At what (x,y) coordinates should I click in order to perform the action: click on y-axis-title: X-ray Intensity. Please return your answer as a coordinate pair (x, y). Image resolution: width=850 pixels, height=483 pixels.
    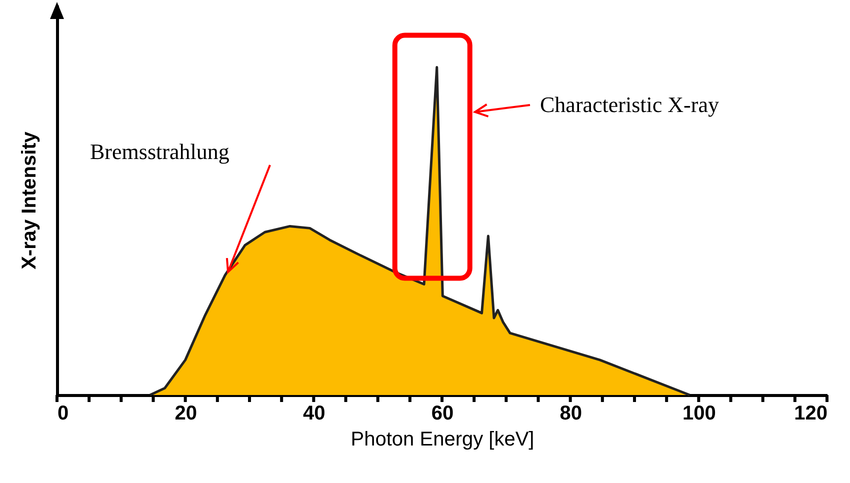
    Looking at the image, I should click on (29, 200).